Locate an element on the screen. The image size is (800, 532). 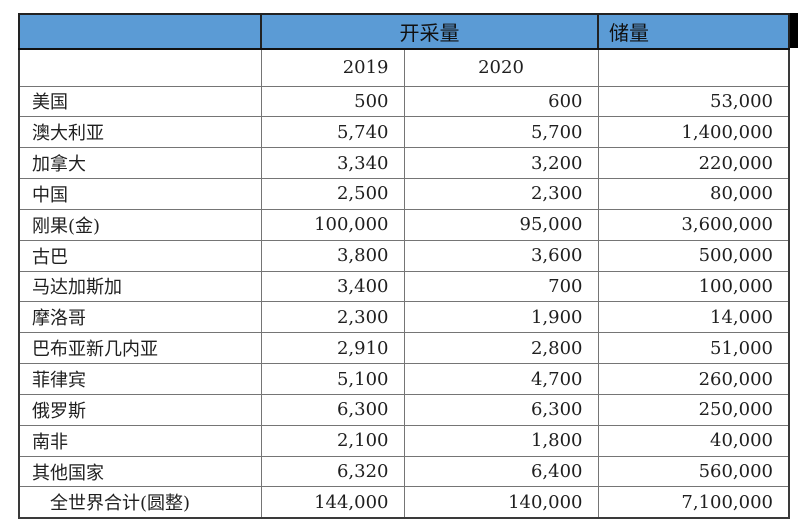
table-row: 其他国家 6,320 6,400 560,000 is located at coordinates (404, 471).